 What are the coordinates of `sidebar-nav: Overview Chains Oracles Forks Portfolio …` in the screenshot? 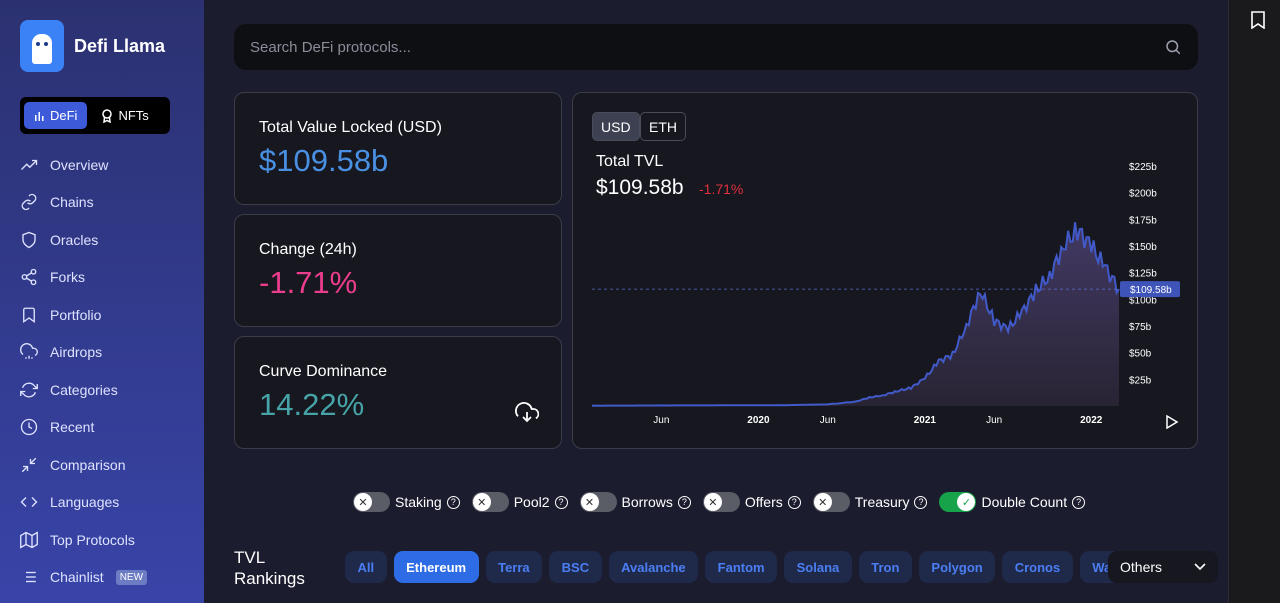 It's located at (84, 371).